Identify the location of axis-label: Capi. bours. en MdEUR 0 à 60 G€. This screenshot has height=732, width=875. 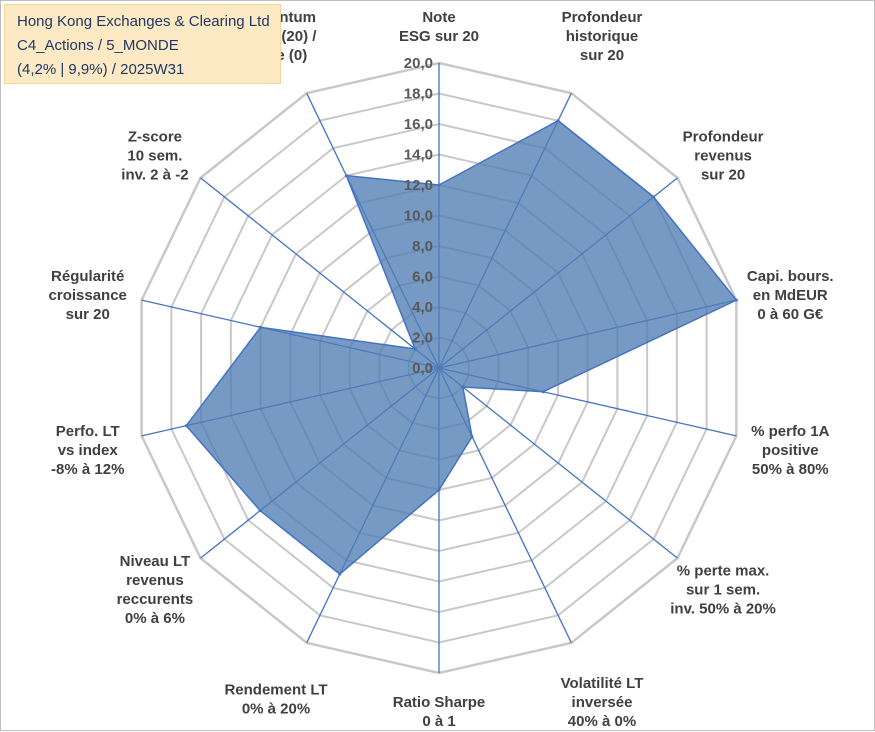
(790, 295).